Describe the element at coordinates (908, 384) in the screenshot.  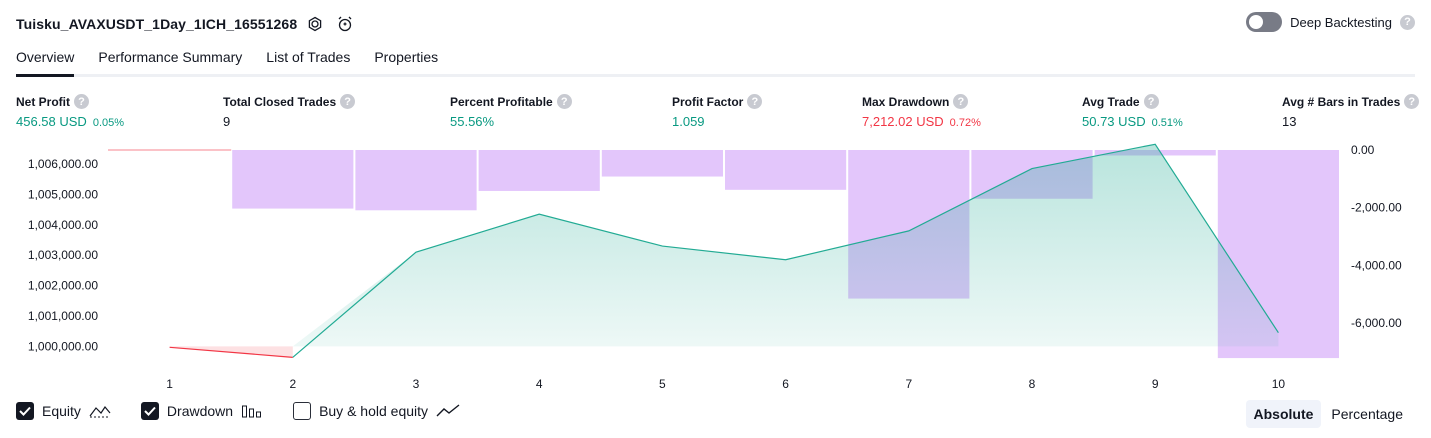
I see `x-axis-tick: 7` at that location.